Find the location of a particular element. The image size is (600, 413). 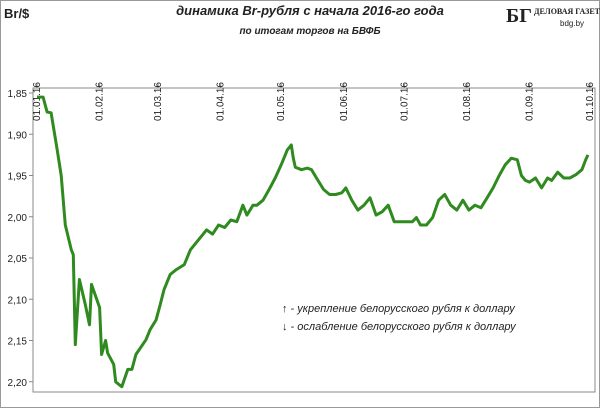

y-tick-label: 2,20 is located at coordinates (18, 383).